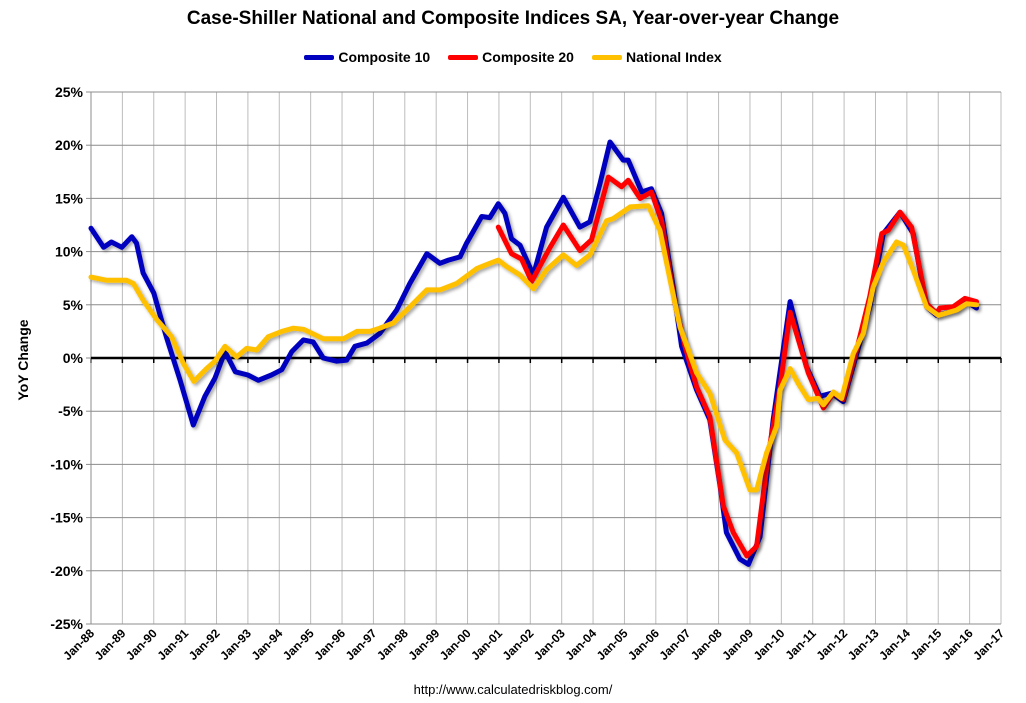 The image size is (1026, 703). Describe the element at coordinates (988, 644) in the screenshot. I see `x-tick-label: Jan-17` at that location.